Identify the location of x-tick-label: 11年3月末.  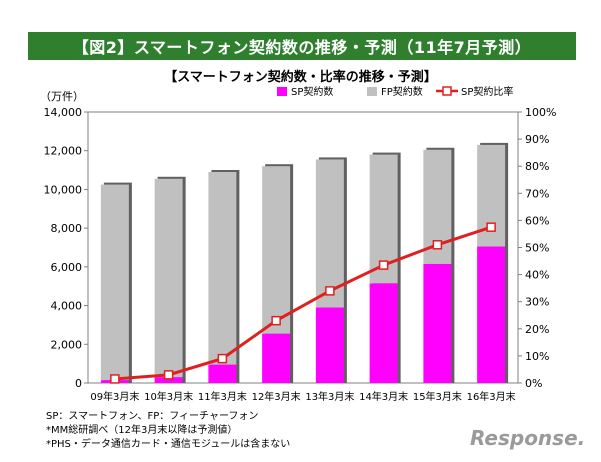
(222, 396).